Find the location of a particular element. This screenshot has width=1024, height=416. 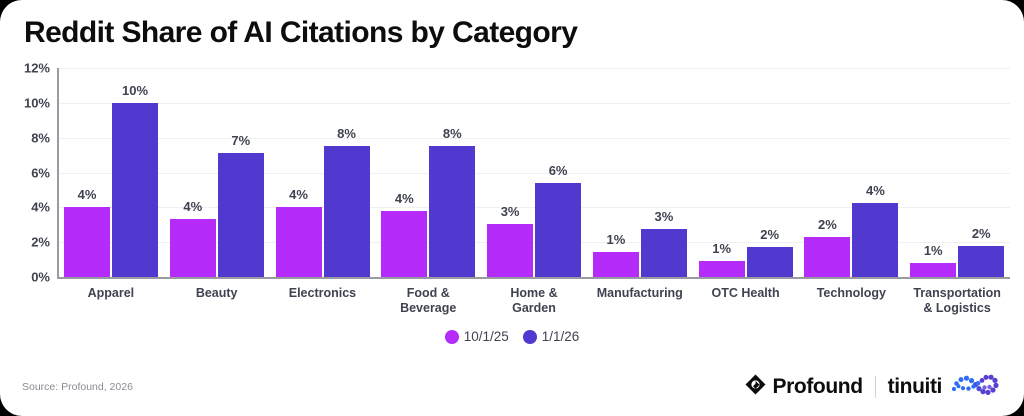

x-axis-line is located at coordinates (533, 278).